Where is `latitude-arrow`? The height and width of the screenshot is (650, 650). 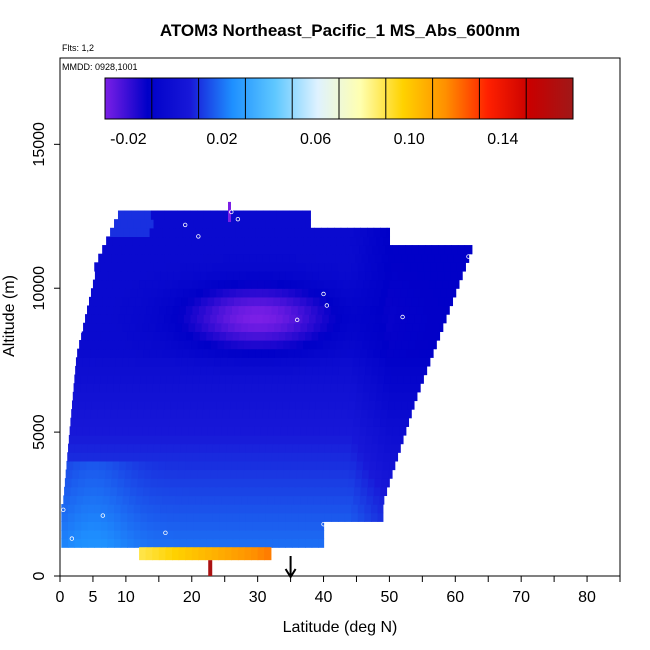
latitude-arrow is located at coordinates (290, 567).